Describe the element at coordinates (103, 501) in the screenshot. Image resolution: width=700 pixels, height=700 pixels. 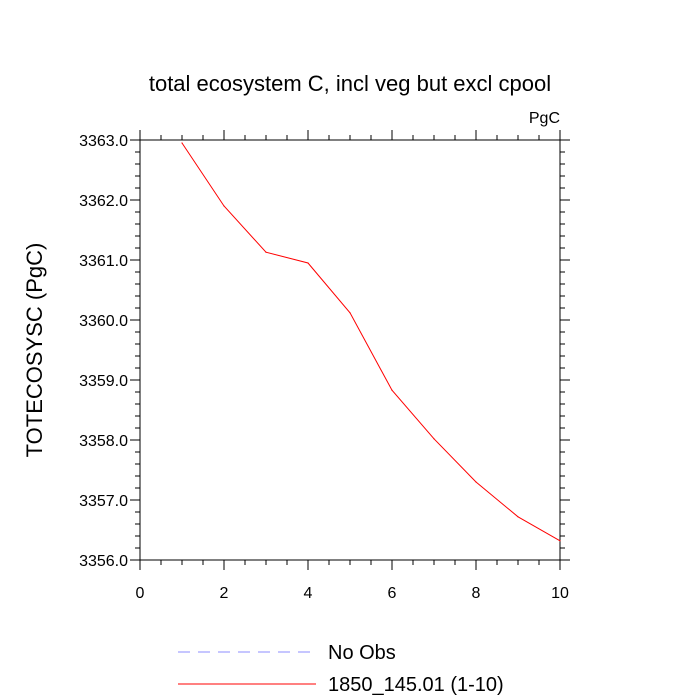
I see `y-tick-label: 3357.0` at that location.